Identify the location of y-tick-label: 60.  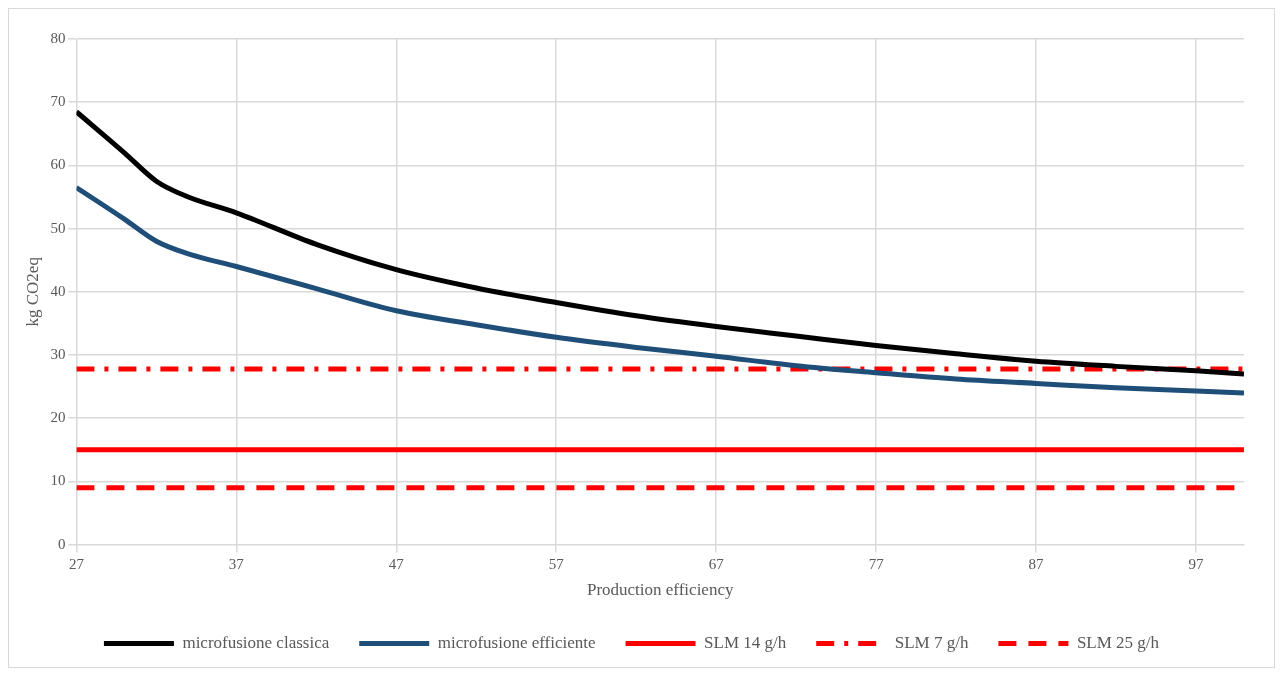
(58, 164).